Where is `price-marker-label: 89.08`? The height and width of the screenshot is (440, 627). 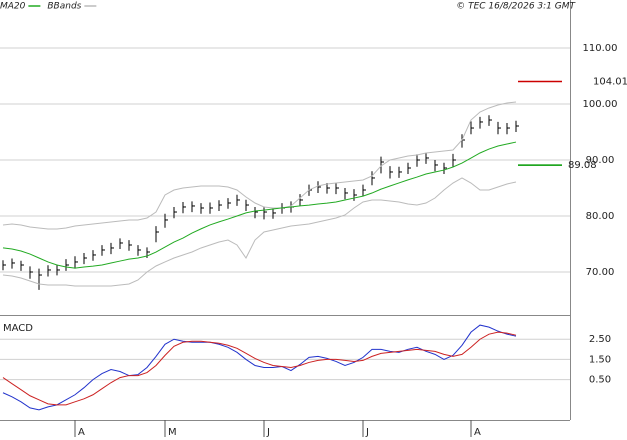
price-marker-label: 89.08 is located at coordinates (582, 165).